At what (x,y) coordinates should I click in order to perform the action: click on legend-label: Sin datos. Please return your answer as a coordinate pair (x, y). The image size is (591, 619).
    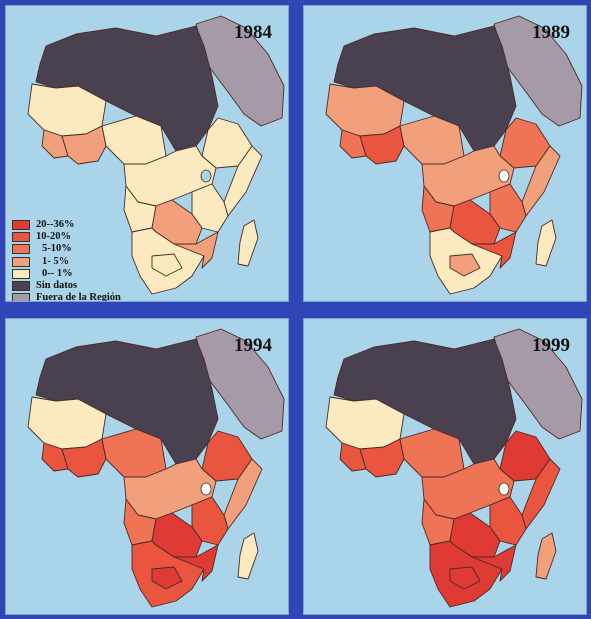
    Looking at the image, I should click on (57, 286).